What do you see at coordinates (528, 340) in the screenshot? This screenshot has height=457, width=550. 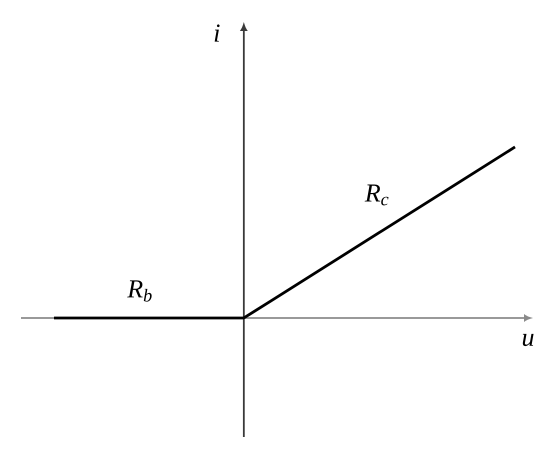 I see `x-axis-title: u` at bounding box center [528, 340].